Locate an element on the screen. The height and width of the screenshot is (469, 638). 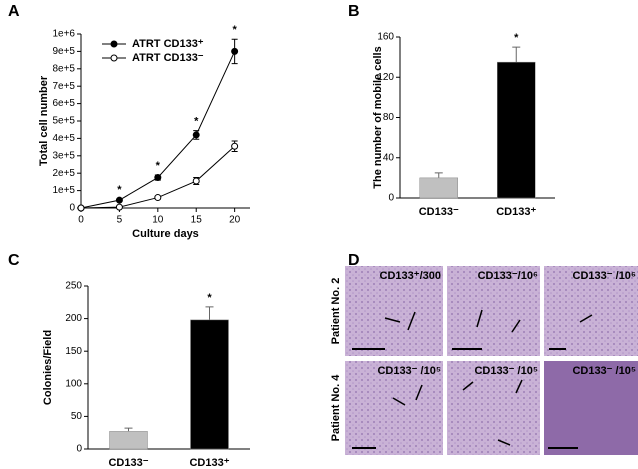
image-label: CD133⁺/300 is located at coordinates (410, 276).